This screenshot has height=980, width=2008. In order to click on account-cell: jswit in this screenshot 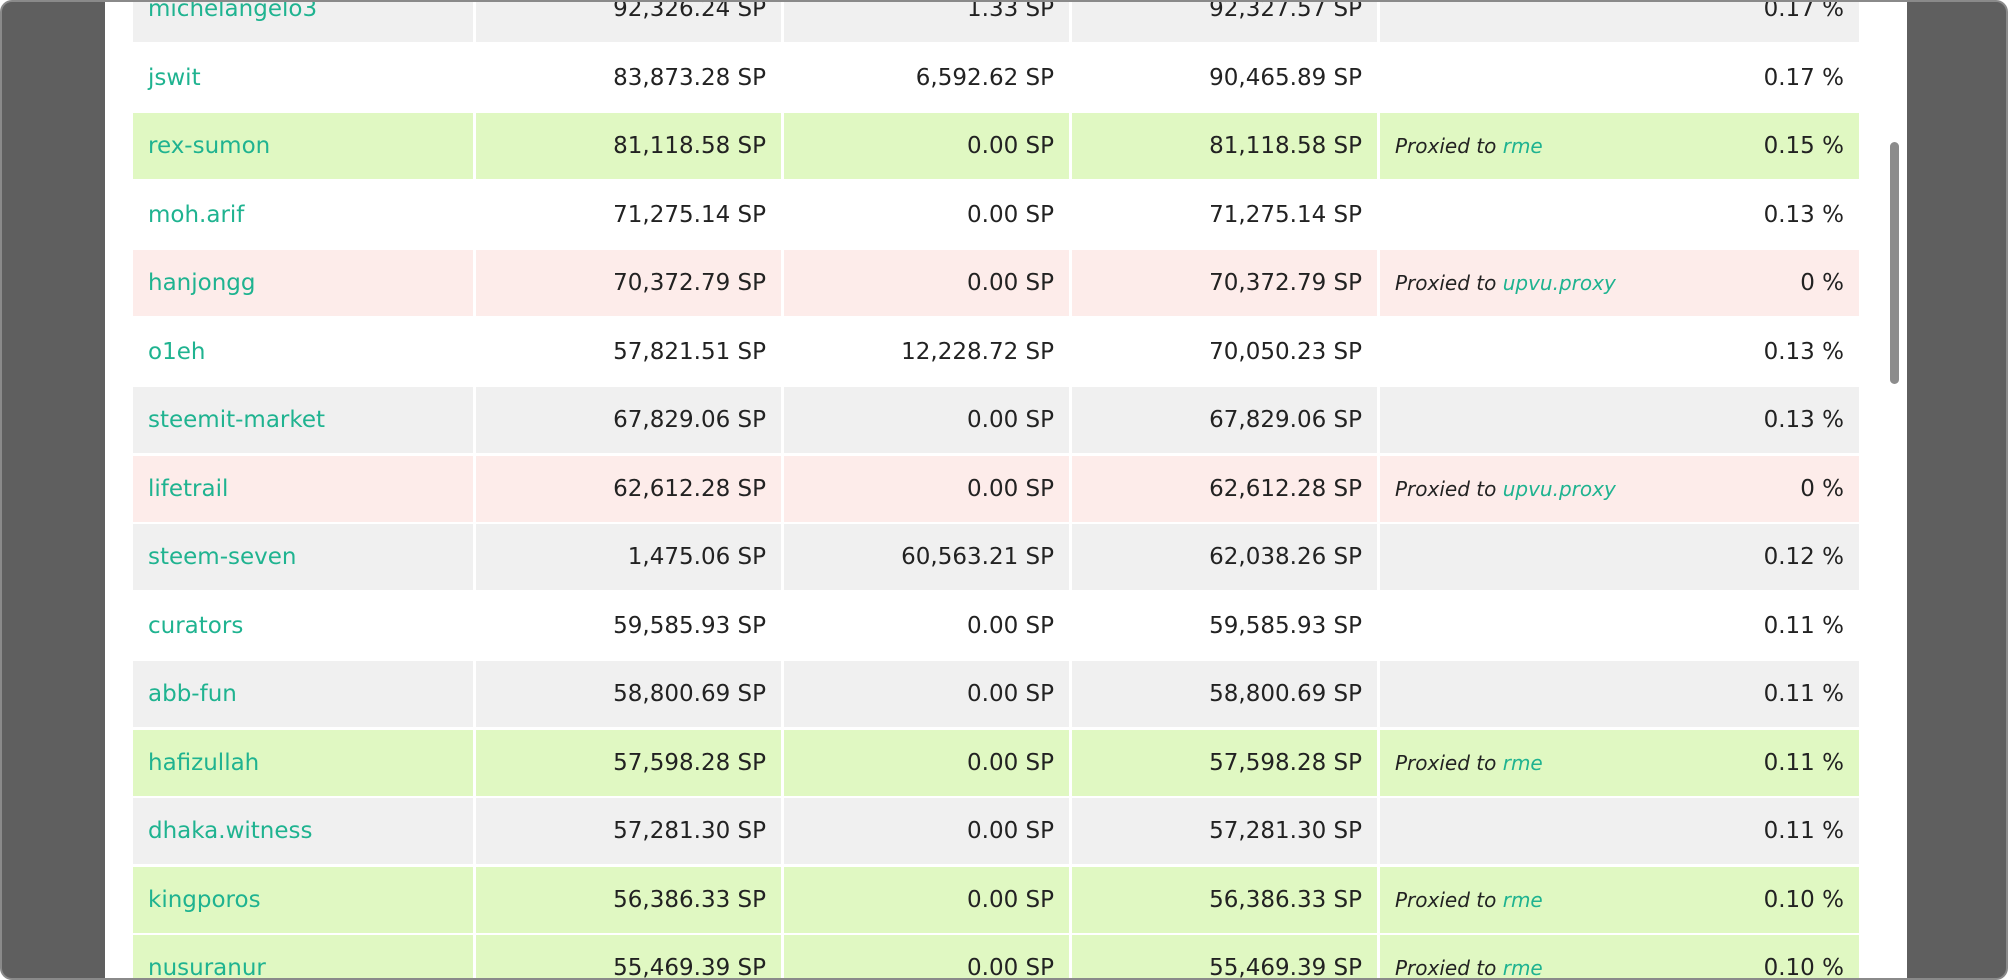, I will do `click(304, 77)`.